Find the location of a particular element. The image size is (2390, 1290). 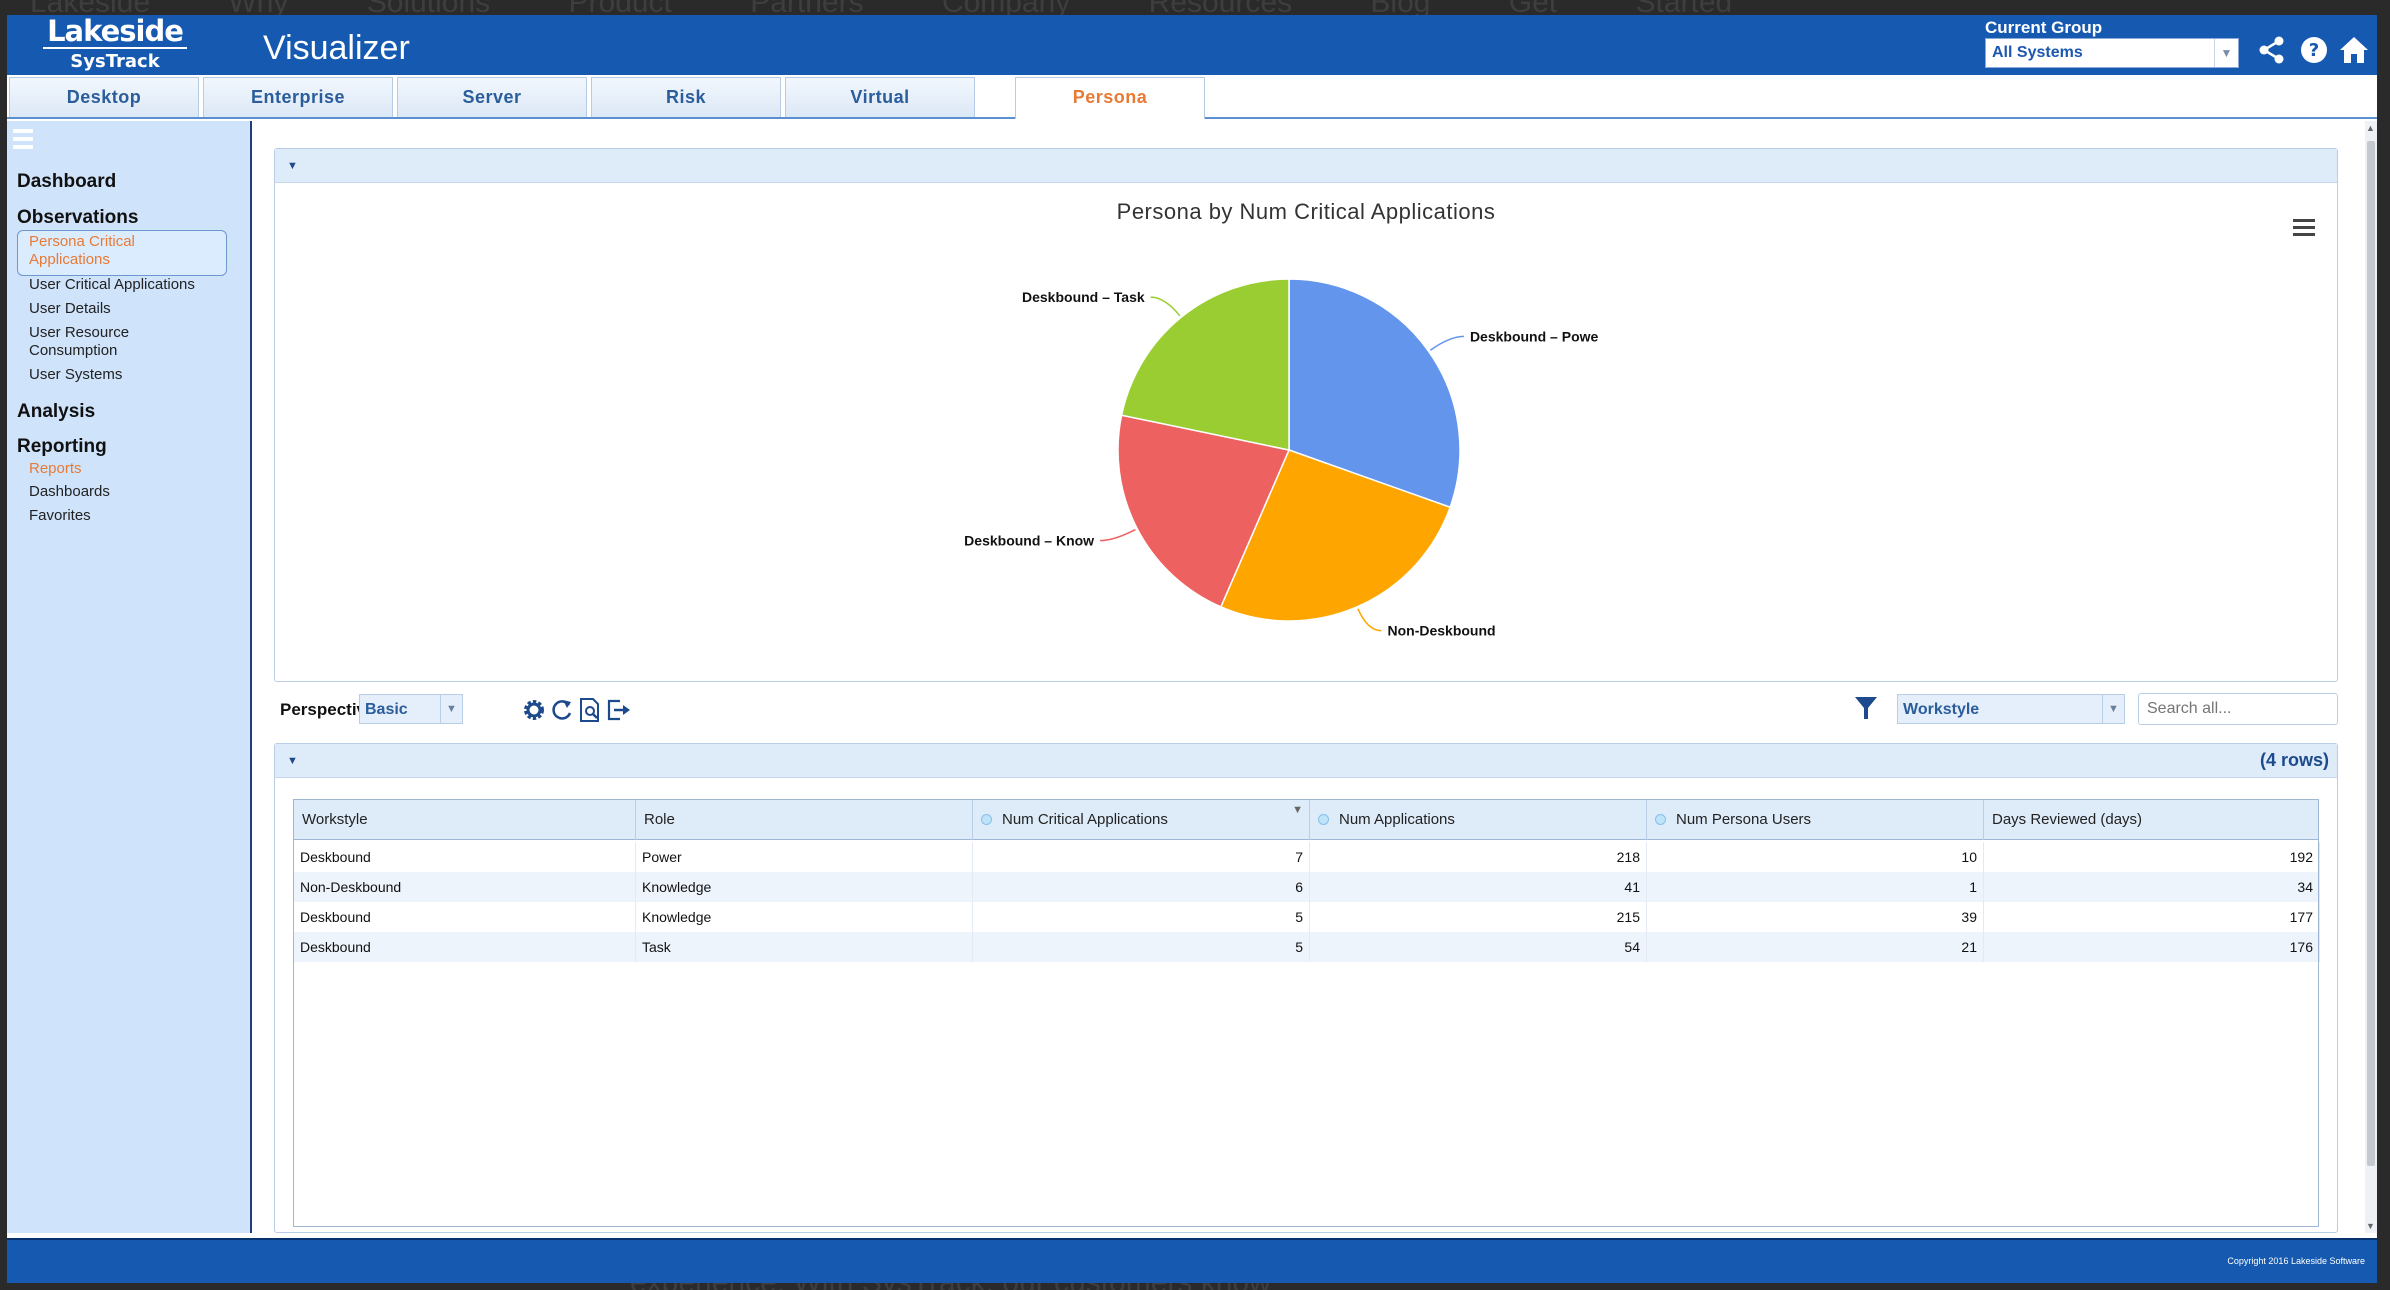

sidebar-heading-dashboard: Dashboard is located at coordinates (67, 181).